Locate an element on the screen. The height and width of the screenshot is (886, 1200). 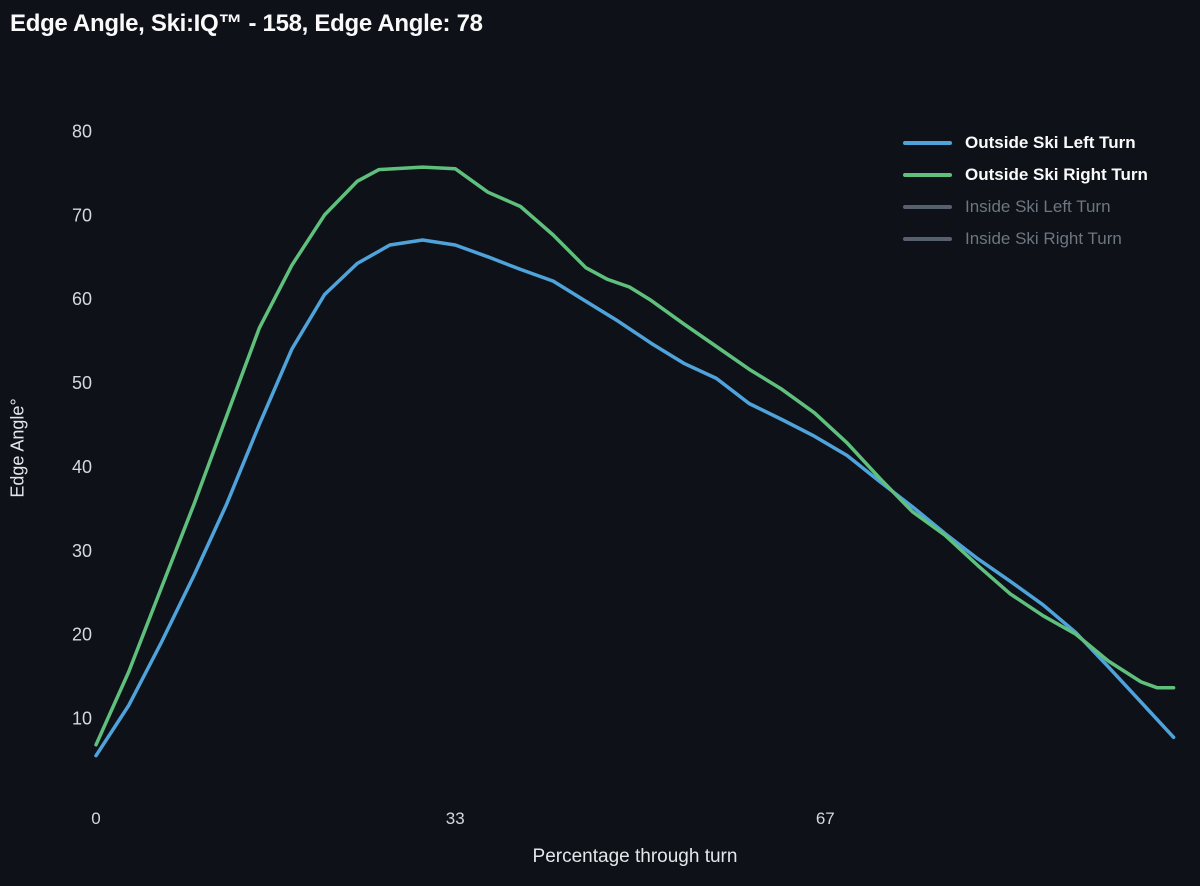
x-tick-label: 67 is located at coordinates (825, 818).